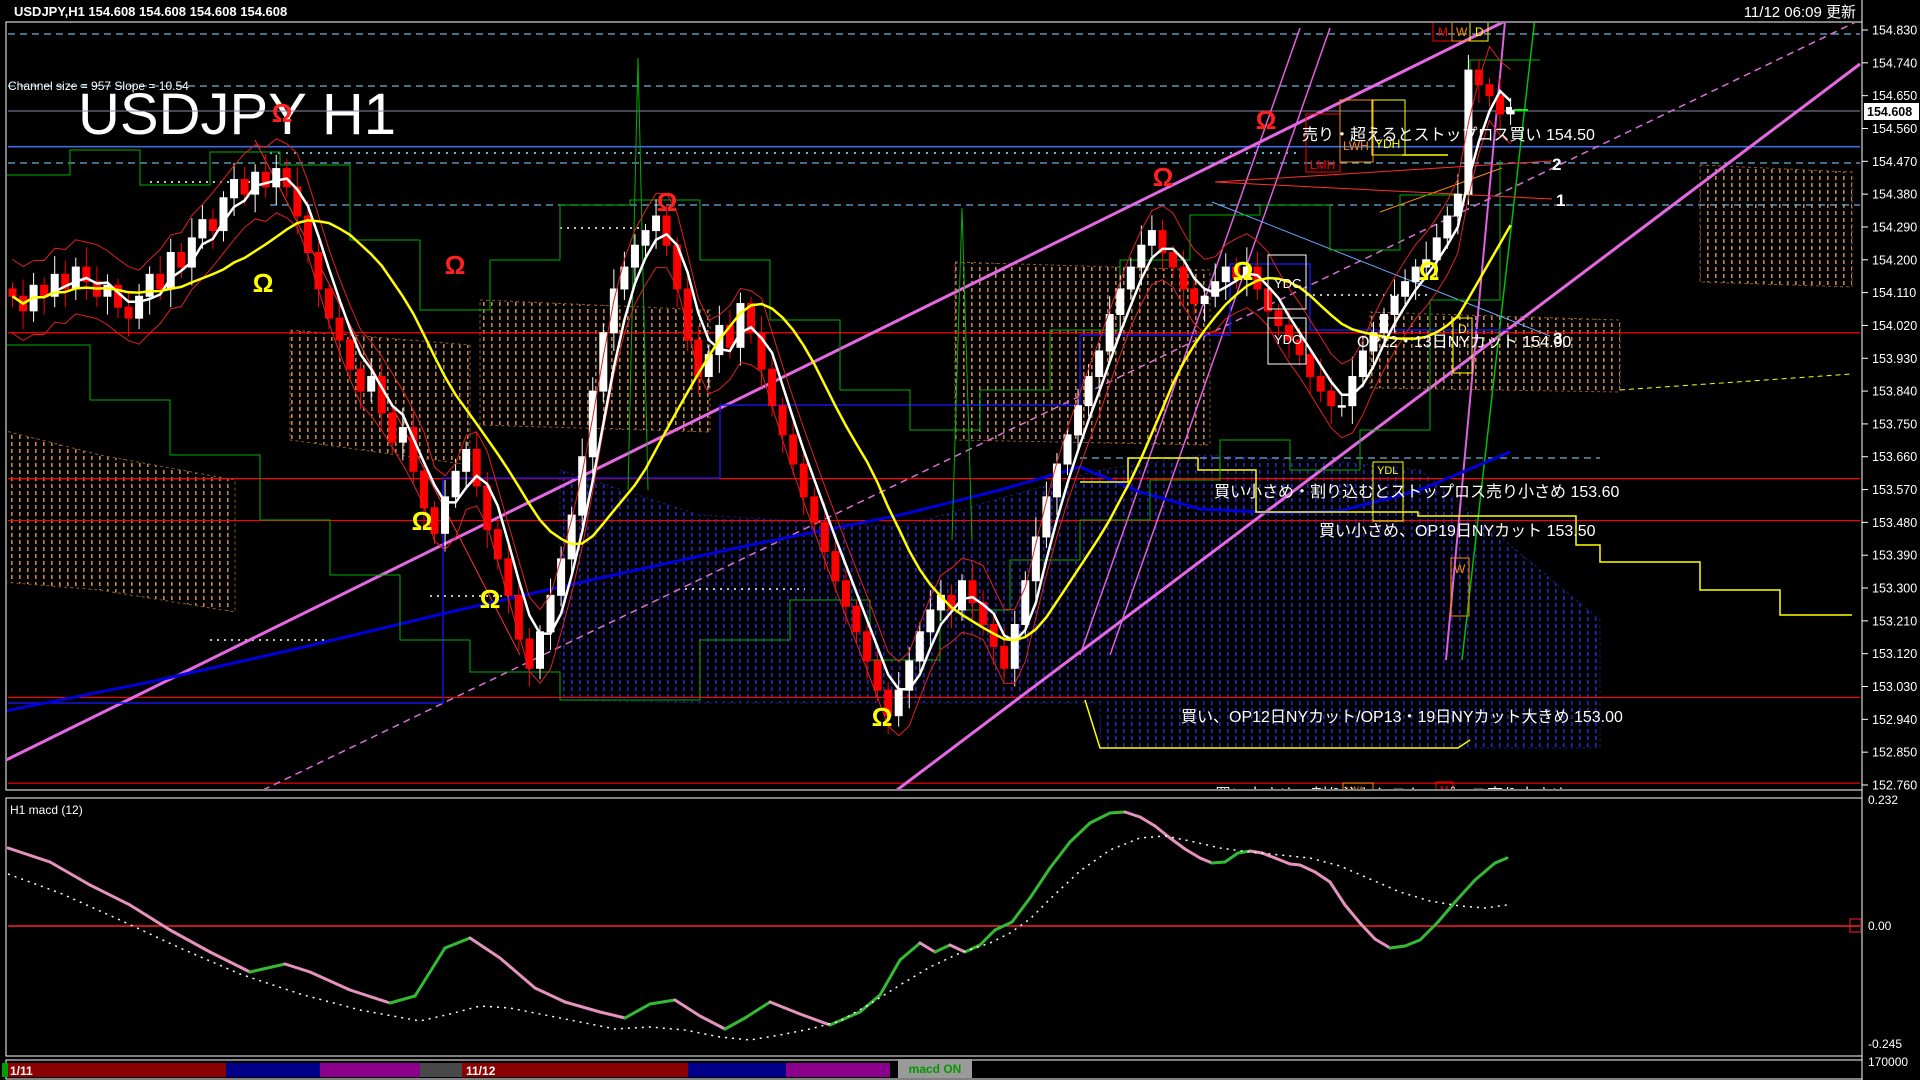 The width and height of the screenshot is (1920, 1080). What do you see at coordinates (1885, 1044) in the screenshot?
I see `macd-axis-label: -0.245` at bounding box center [1885, 1044].